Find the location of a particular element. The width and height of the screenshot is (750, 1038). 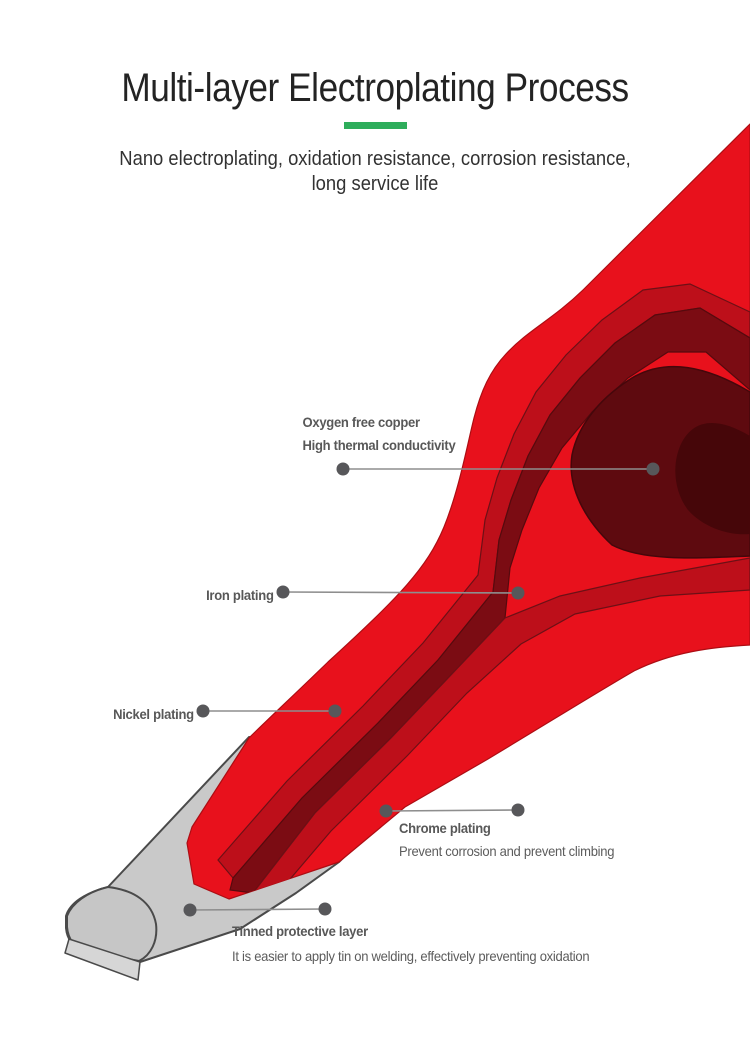

copper-core-shadow is located at coordinates (712, 479).